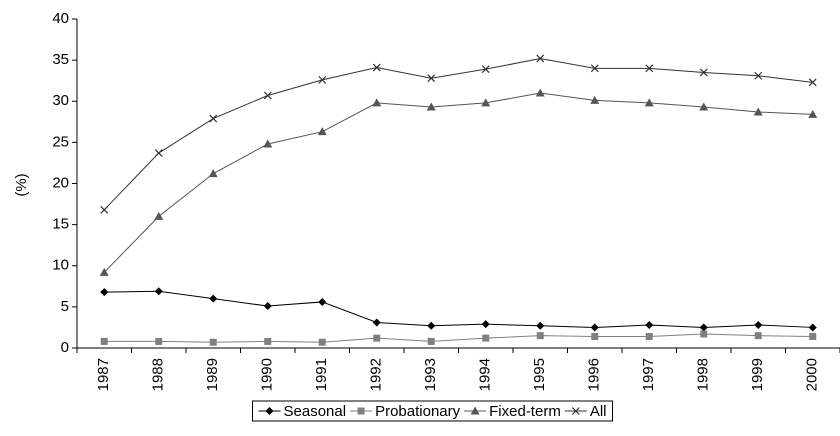 This screenshot has height=436, width=840. I want to click on legend-item: All, so click(585, 411).